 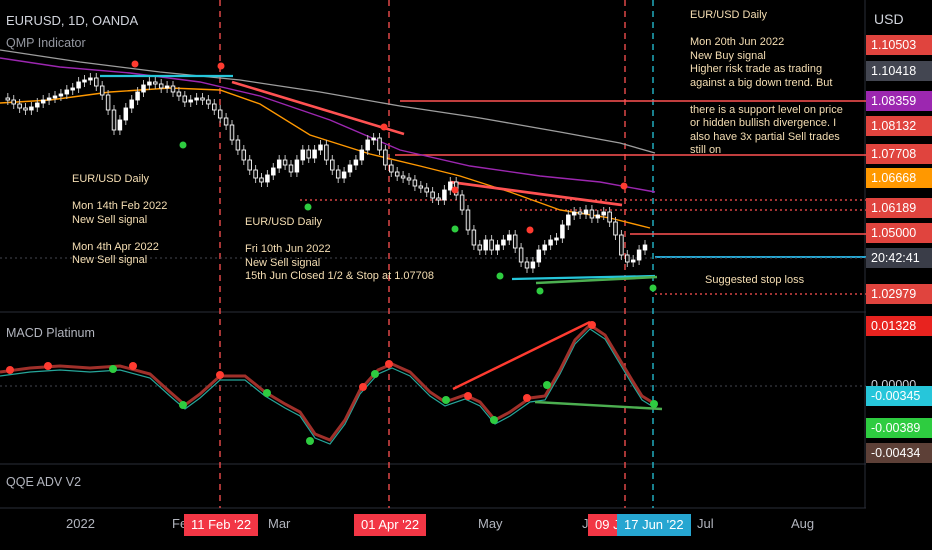 What do you see at coordinates (899, 45) in the screenshot?
I see `price-label: 1.10503` at bounding box center [899, 45].